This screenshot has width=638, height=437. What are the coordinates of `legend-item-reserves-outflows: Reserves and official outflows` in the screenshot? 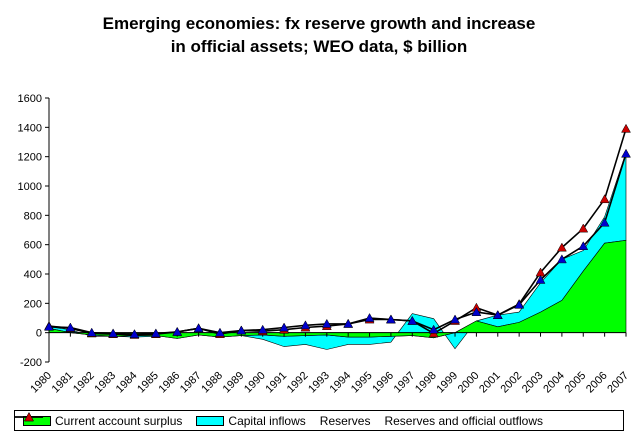 It's located at (279, 419).